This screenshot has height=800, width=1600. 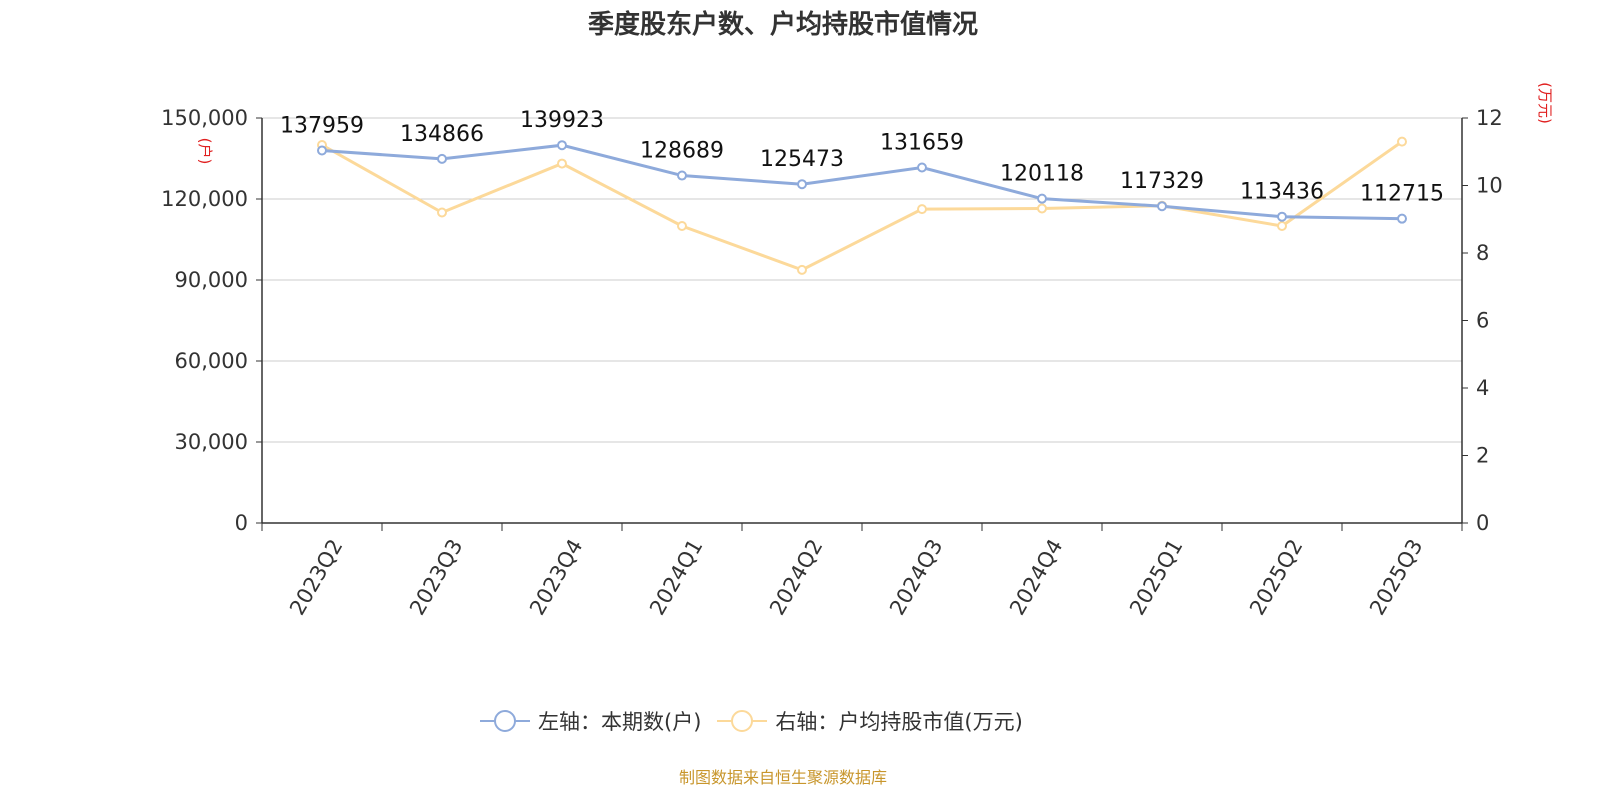 What do you see at coordinates (562, 120) in the screenshot?
I see `data-label: 139923` at bounding box center [562, 120].